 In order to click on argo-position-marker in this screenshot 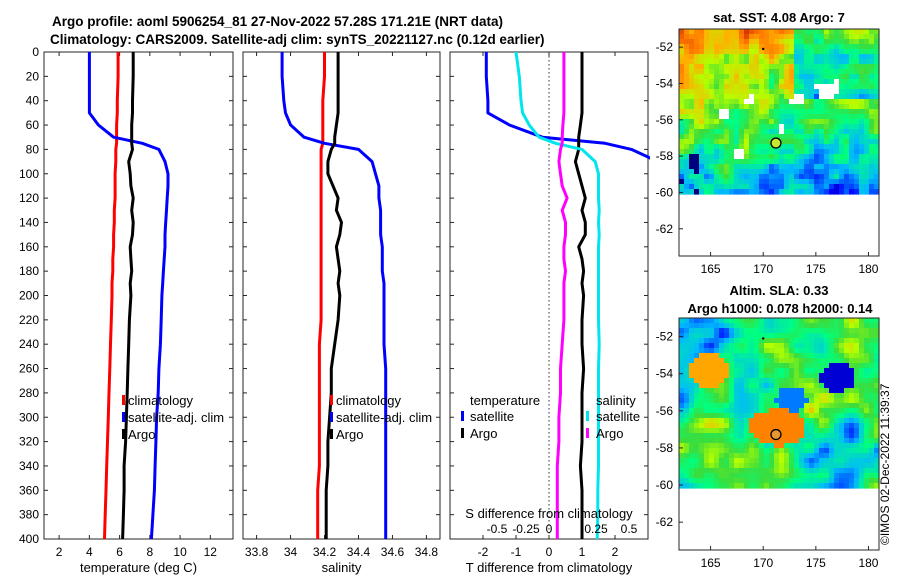, I will do `click(776, 143)`.